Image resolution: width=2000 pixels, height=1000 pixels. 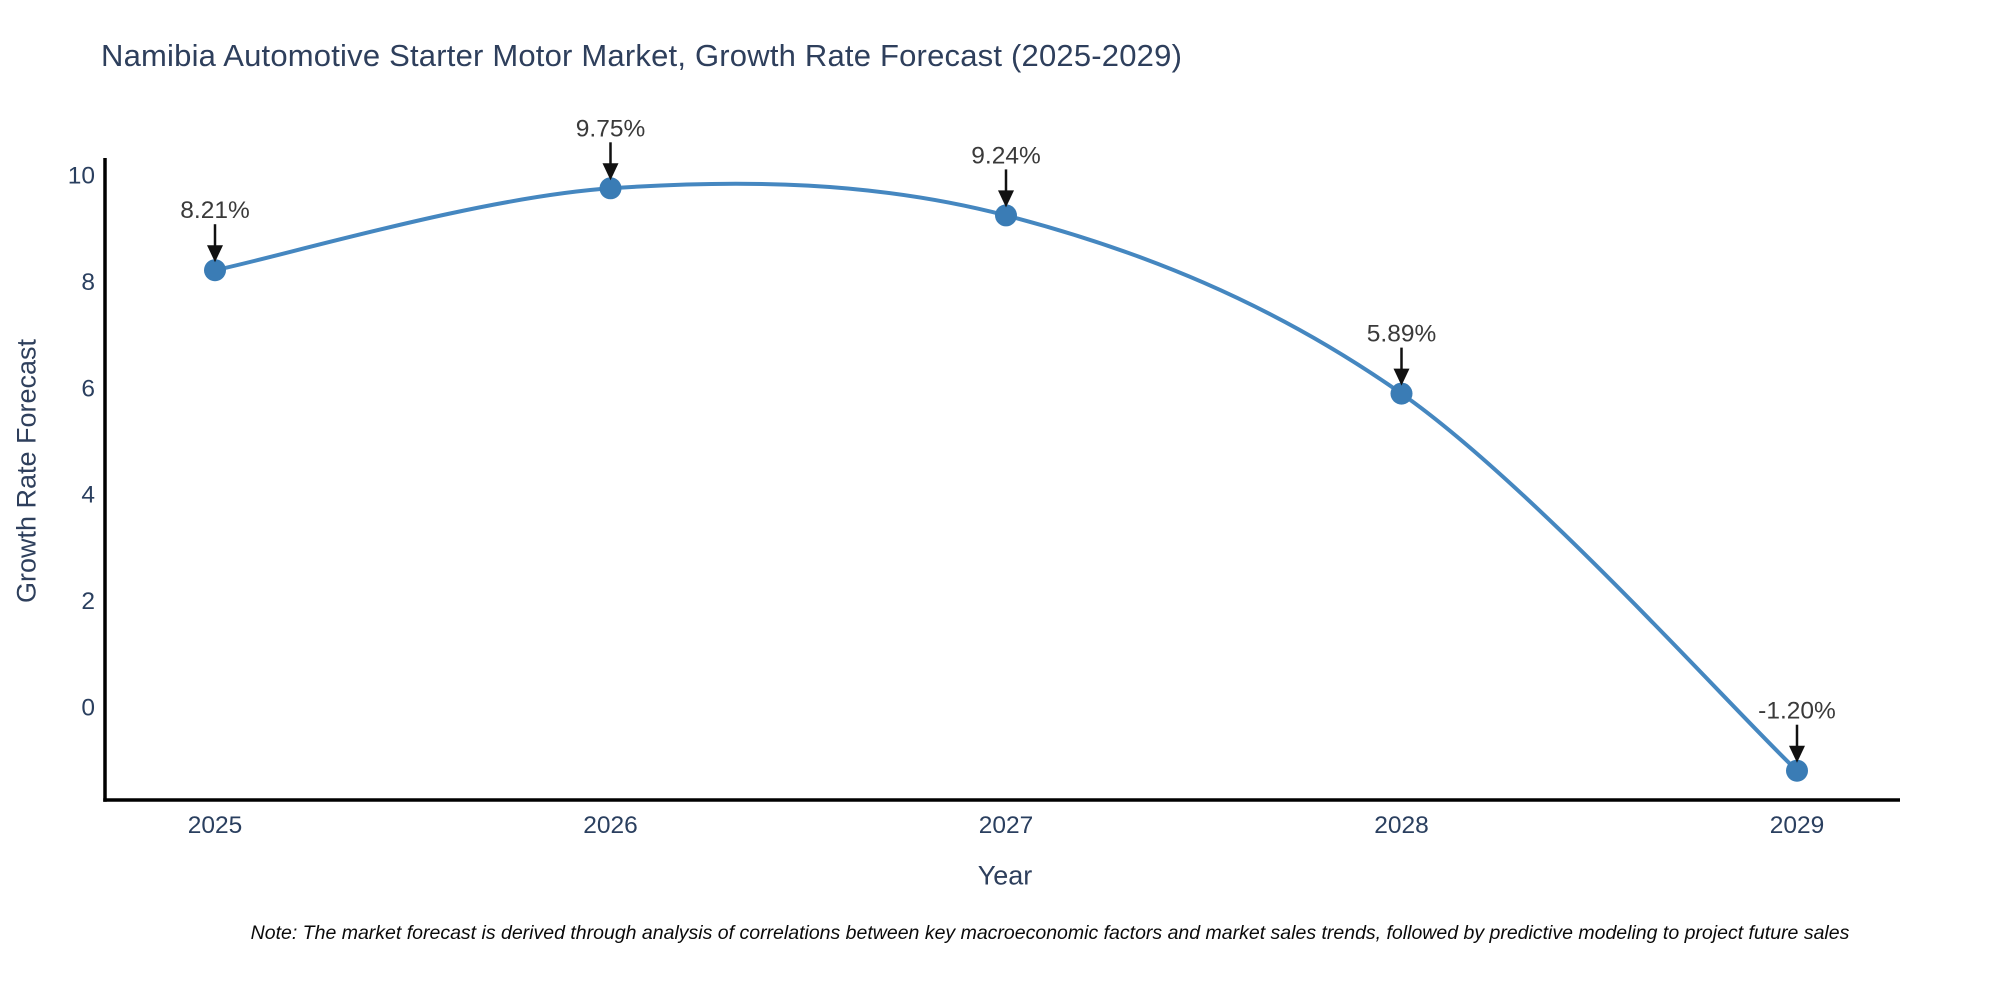 I want to click on y-tick-label-6: 6, so click(x=88, y=388).